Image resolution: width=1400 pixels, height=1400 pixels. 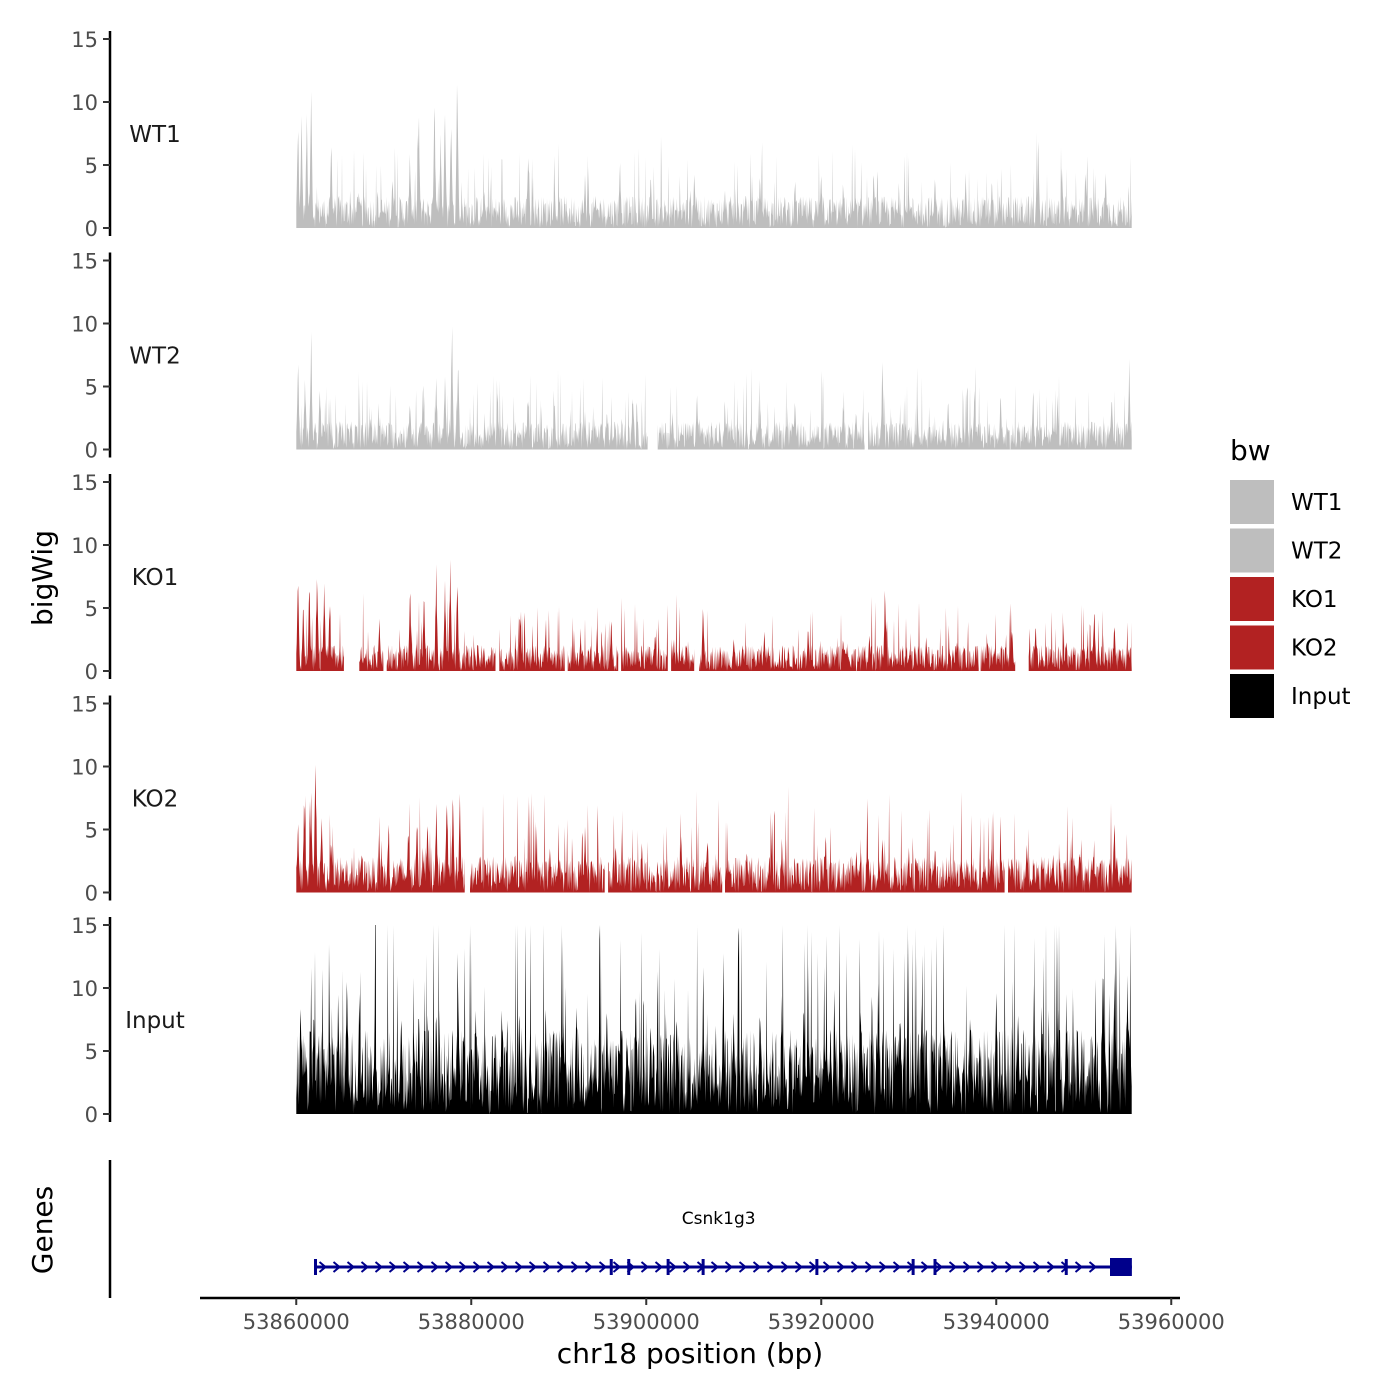 What do you see at coordinates (1252, 696) in the screenshot?
I see `legend-key-input` at bounding box center [1252, 696].